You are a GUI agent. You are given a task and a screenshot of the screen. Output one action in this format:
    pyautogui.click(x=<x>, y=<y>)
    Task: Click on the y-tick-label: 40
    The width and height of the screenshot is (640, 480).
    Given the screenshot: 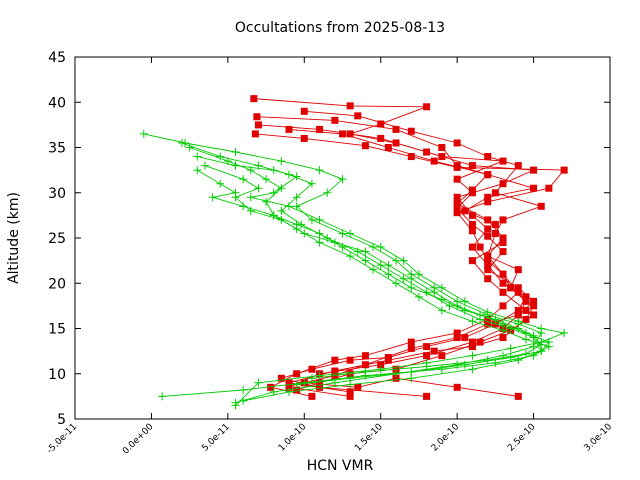 What is the action you would take?
    pyautogui.click(x=57, y=103)
    